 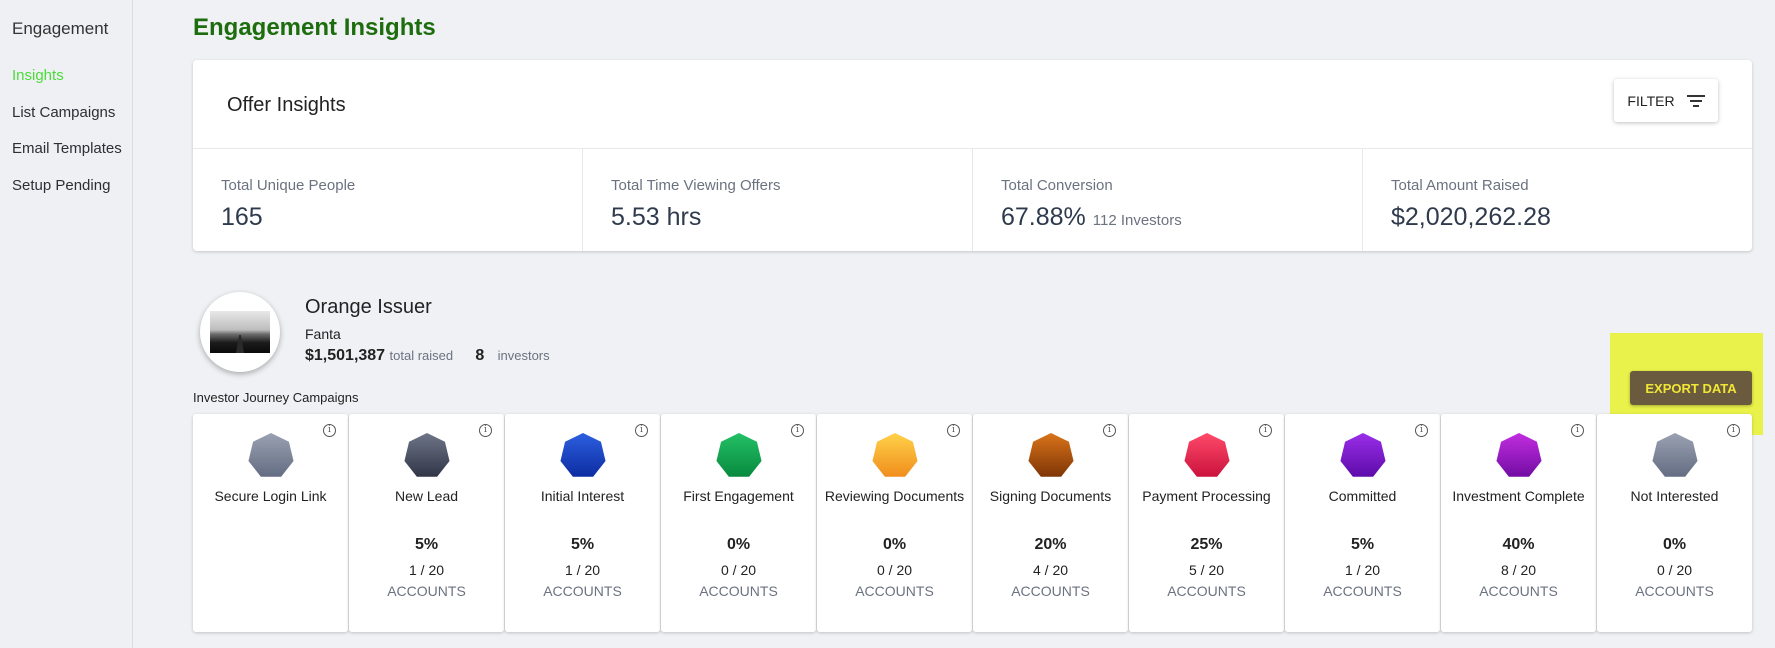 What do you see at coordinates (1557, 200) in the screenshot?
I see `stat-amount-raised: Total Amount Raised $2,020,262.28` at bounding box center [1557, 200].